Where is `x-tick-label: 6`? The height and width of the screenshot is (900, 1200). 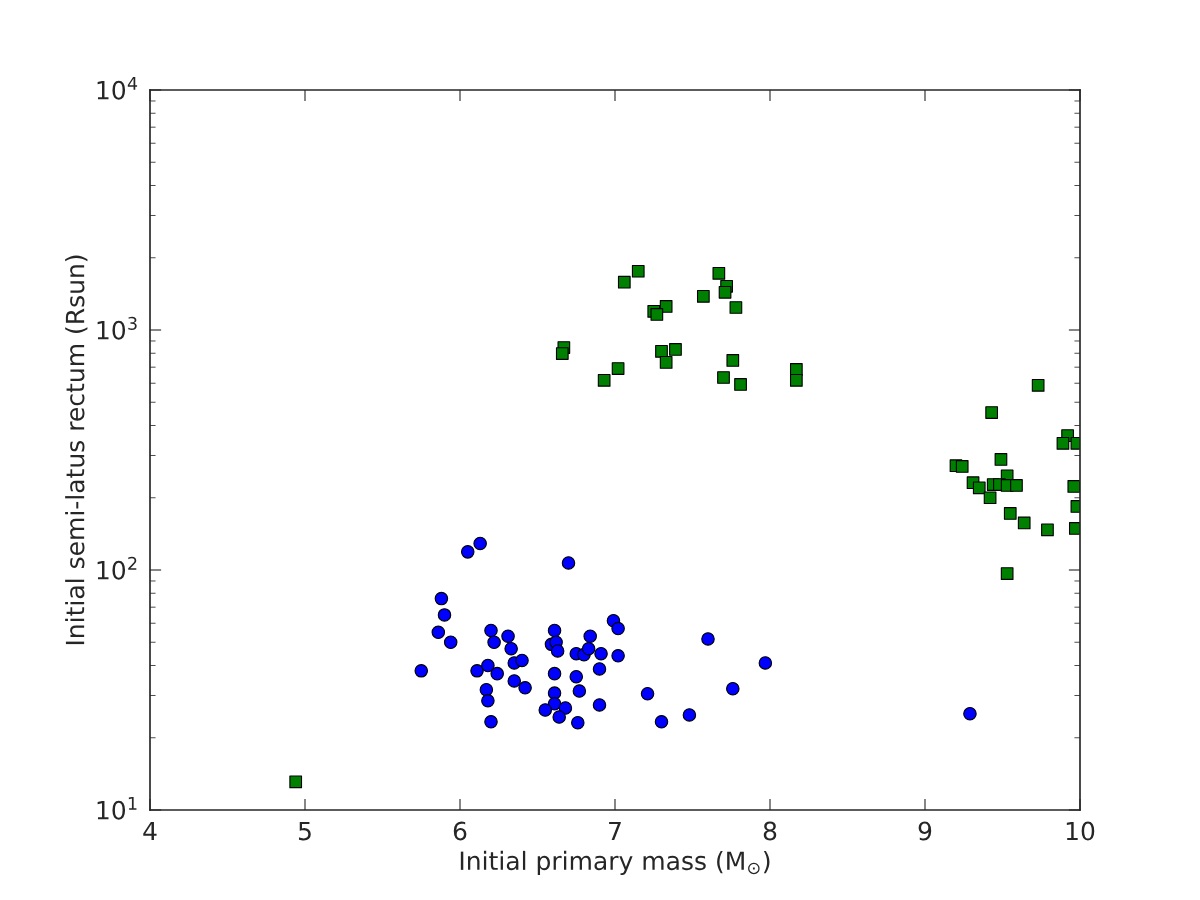
x-tick-label: 6 is located at coordinates (460, 831).